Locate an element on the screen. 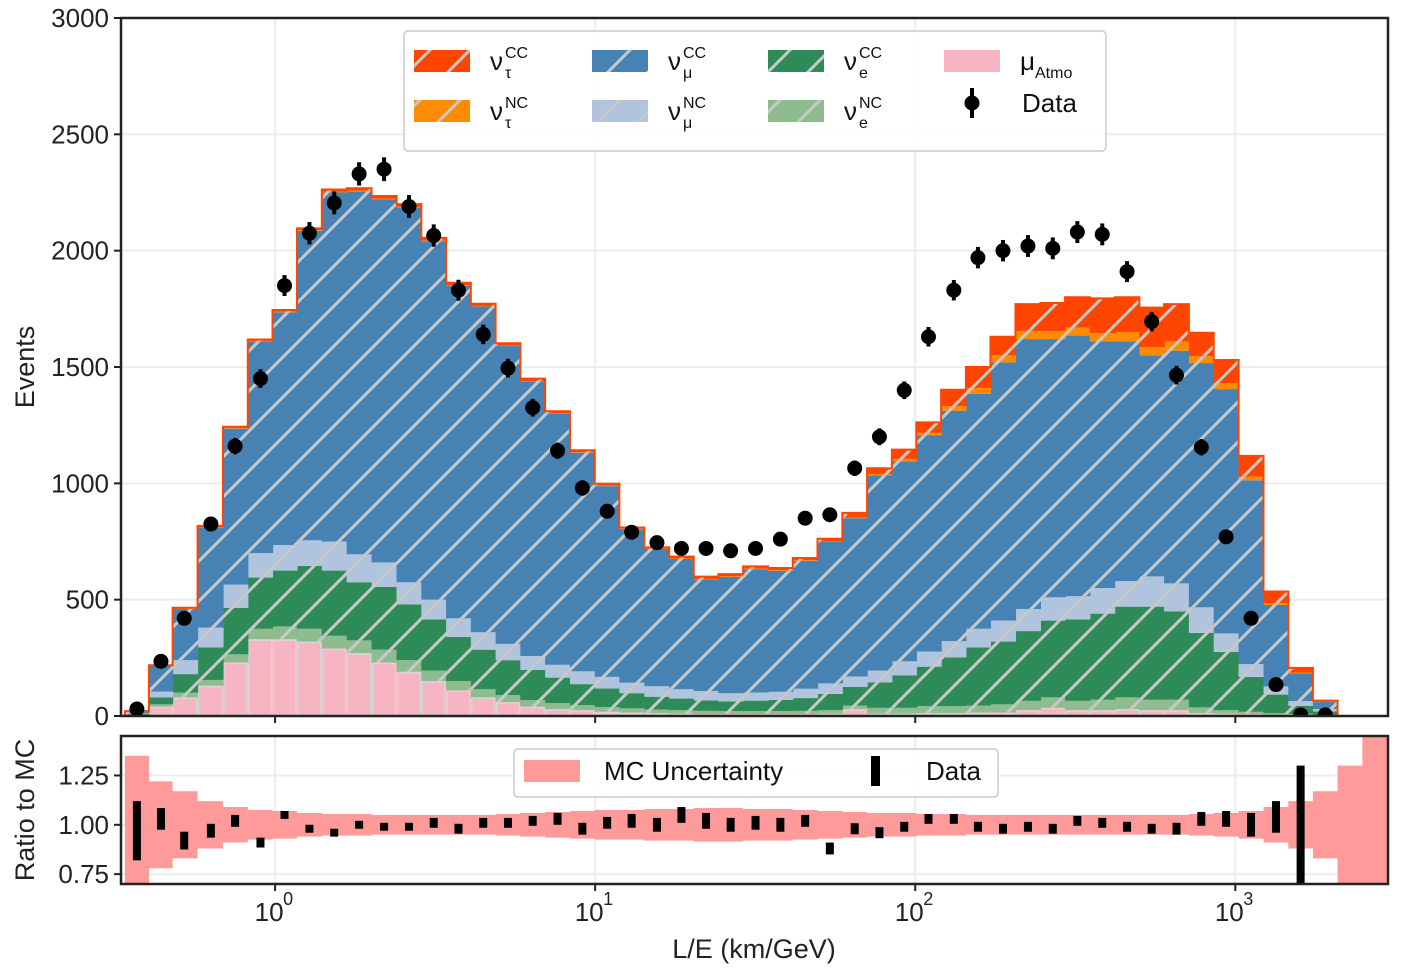  y-tick-label: 2000 is located at coordinates (80, 251).